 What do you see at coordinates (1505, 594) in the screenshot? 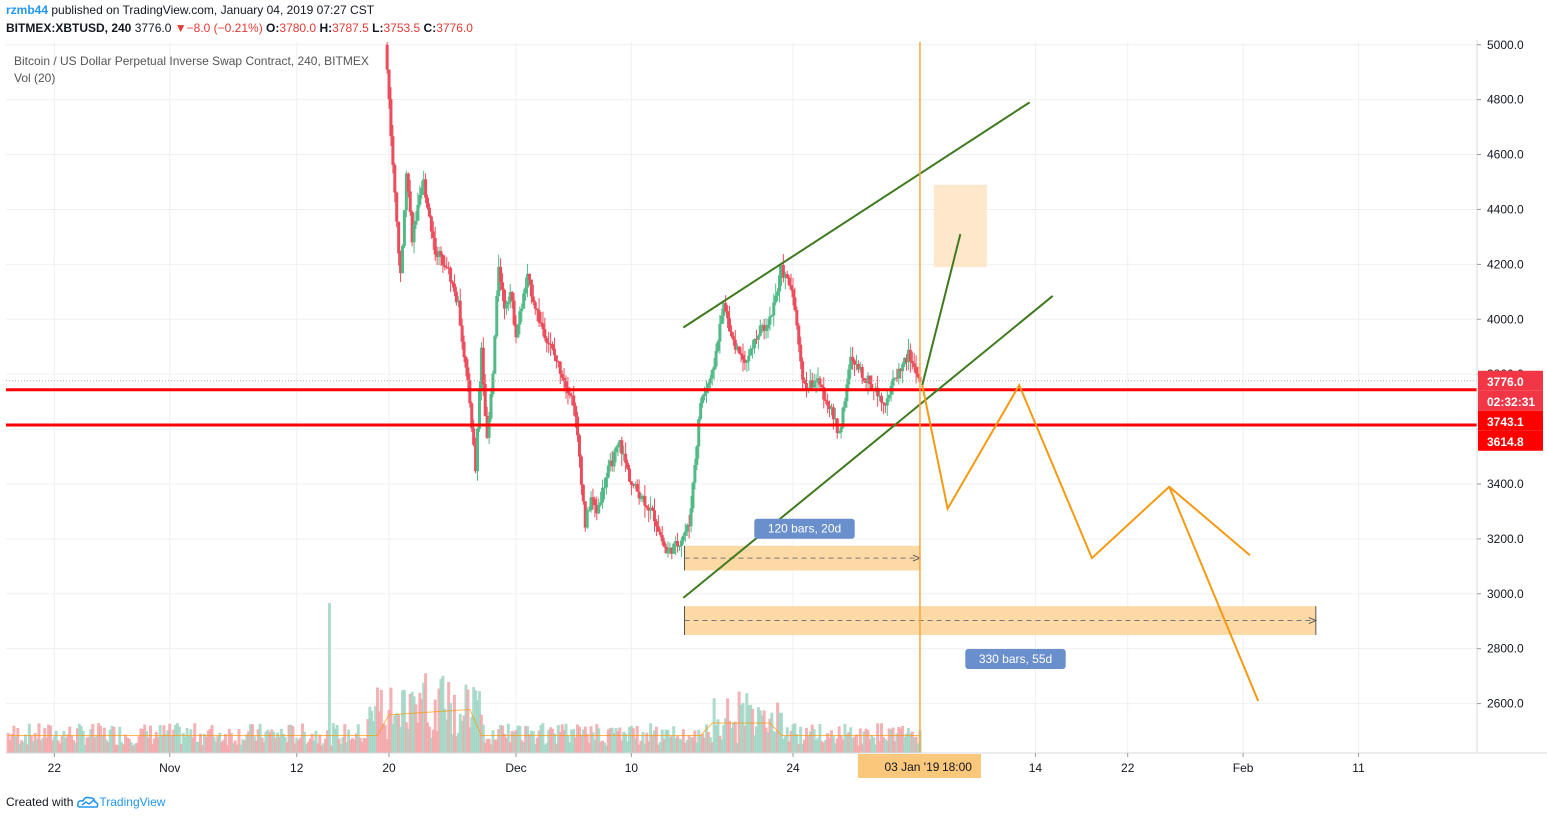
I see `price-tick-label: 3000.0` at bounding box center [1505, 594].